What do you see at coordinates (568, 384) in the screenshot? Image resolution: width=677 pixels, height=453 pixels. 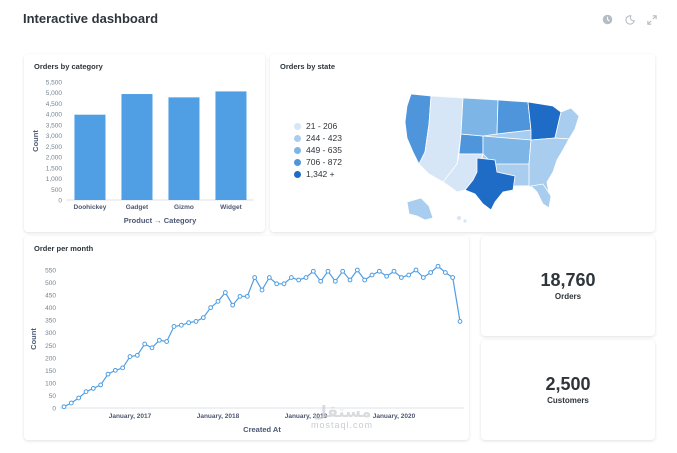 I see `customers-value: 2,500` at bounding box center [568, 384].